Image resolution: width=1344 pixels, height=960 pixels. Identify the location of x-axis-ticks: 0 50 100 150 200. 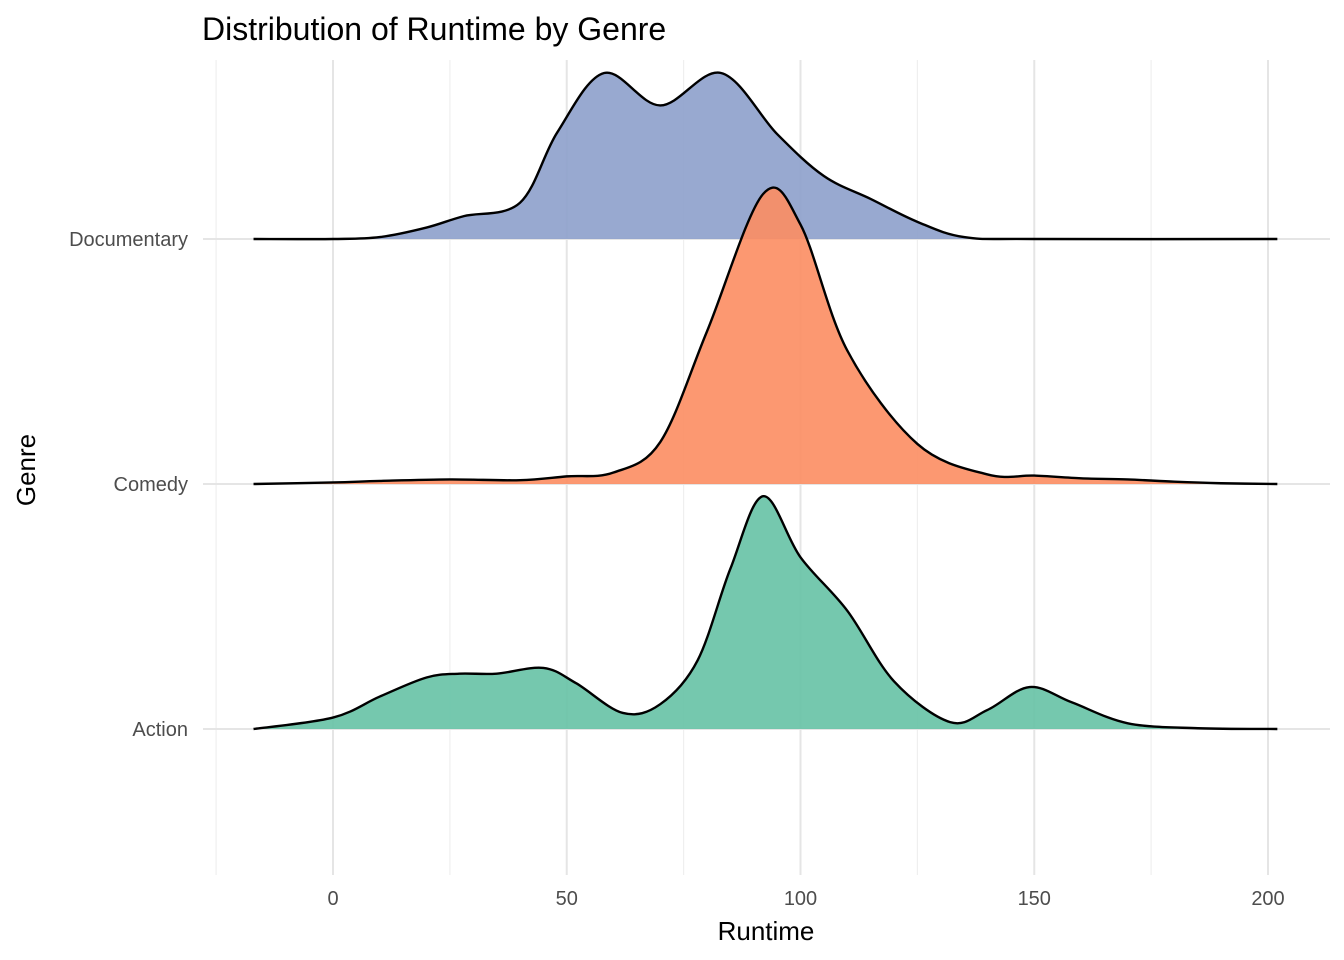
(805, 899).